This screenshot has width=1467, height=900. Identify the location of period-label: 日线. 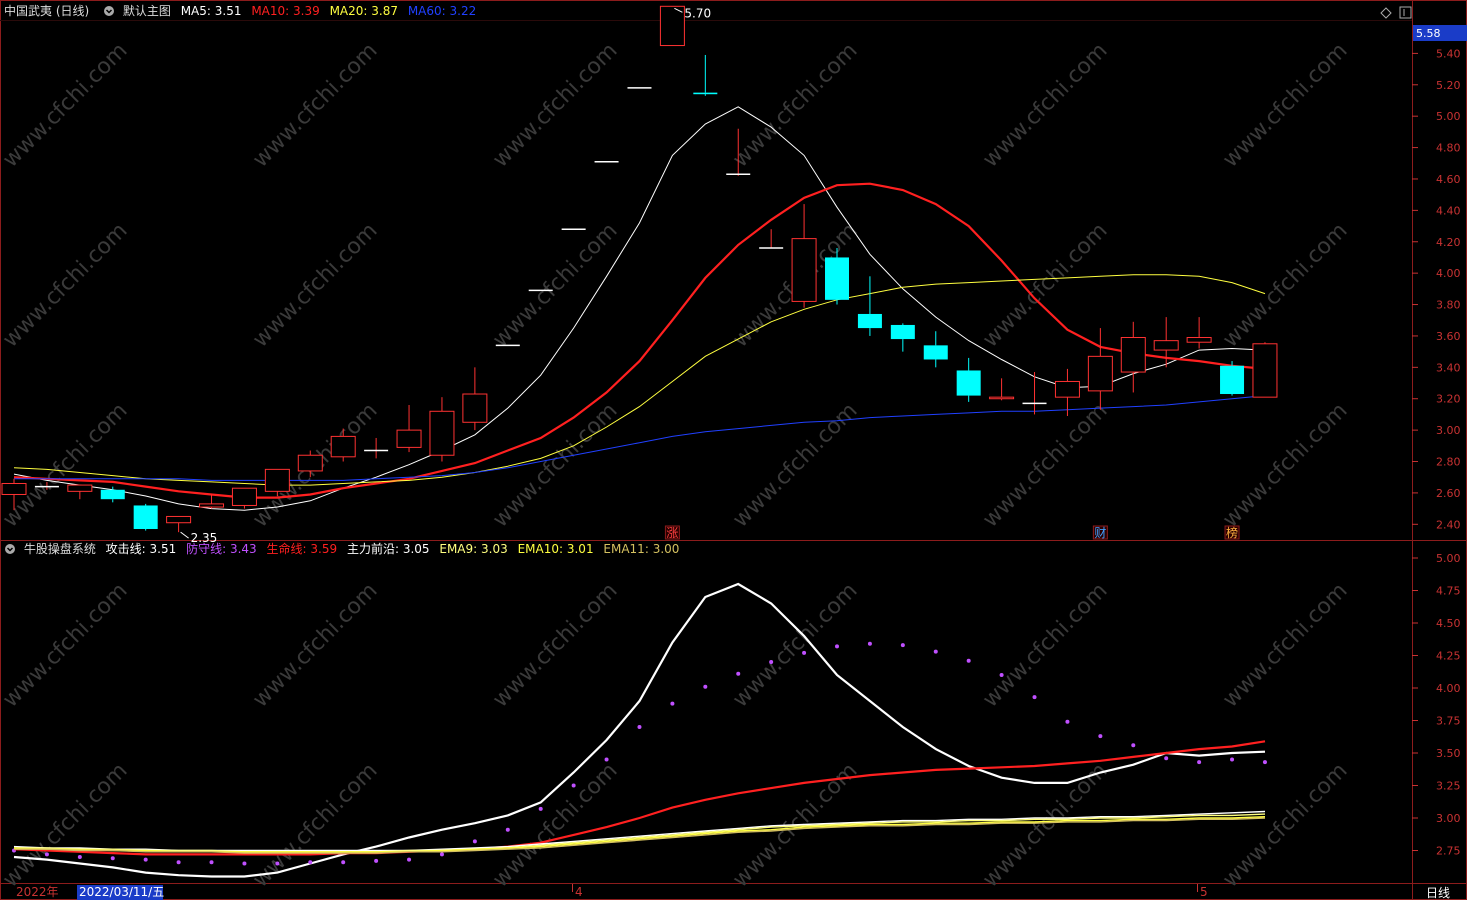
(1438, 893).